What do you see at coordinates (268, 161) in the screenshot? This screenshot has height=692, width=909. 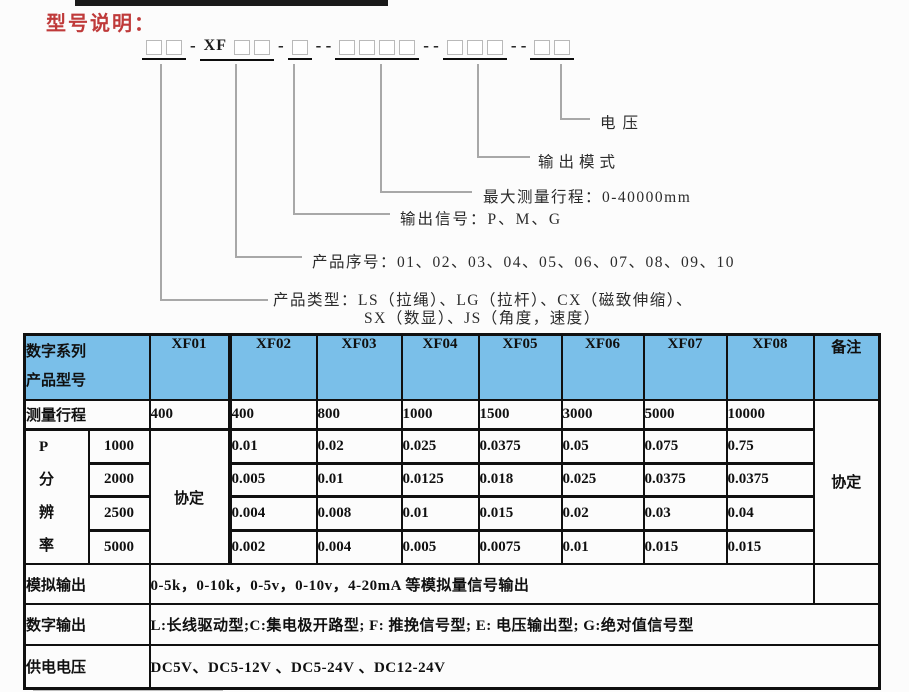 I see `connector-line-serial` at bounding box center [268, 161].